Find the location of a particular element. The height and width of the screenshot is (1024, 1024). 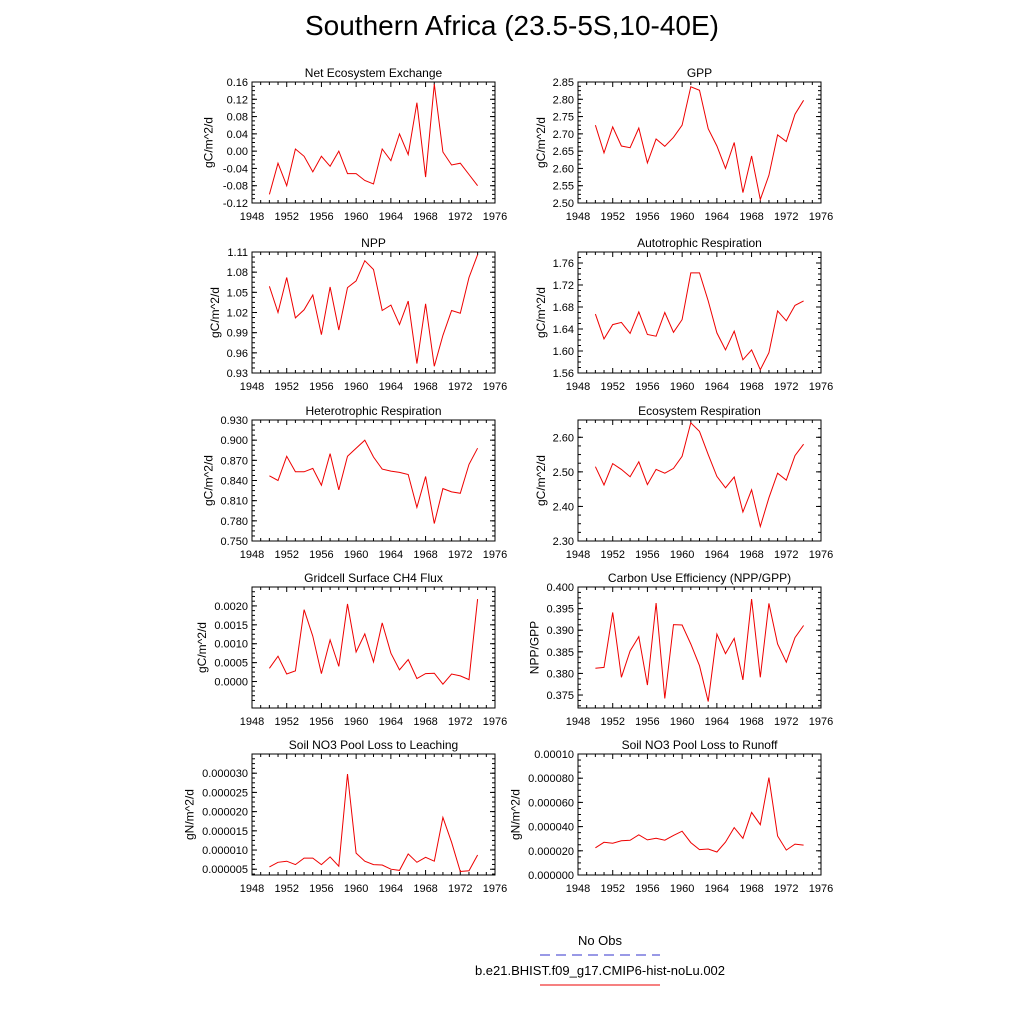

legend-model-label: b.e21.BHIST.f09_g17.CMIP6-hist-noLu.002 is located at coordinates (600, 970).